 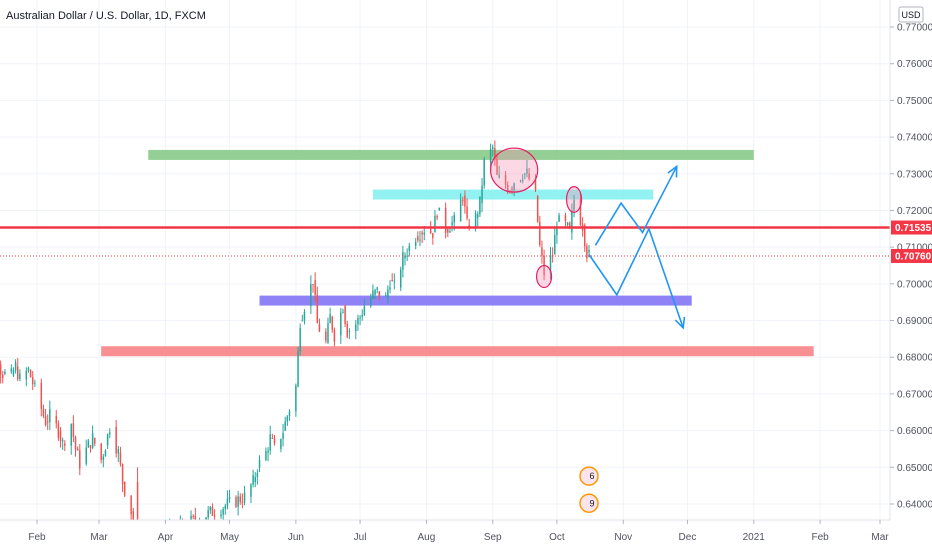 What do you see at coordinates (680, 323) in the screenshot?
I see `bear-projection-arrowhead` at bounding box center [680, 323].